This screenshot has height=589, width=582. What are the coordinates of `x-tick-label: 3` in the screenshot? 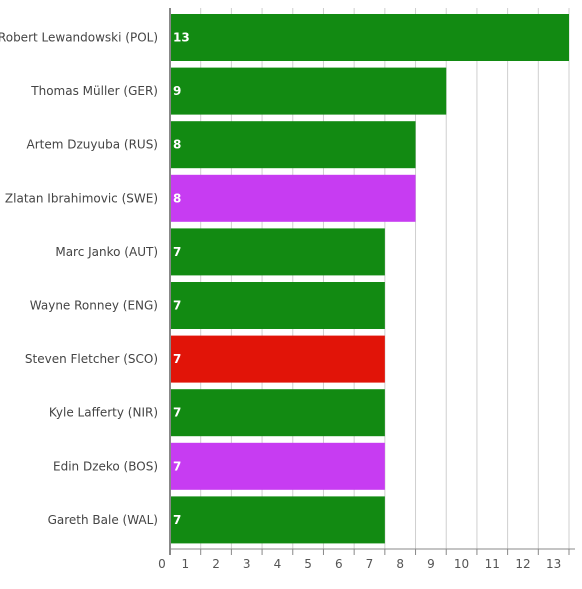 It's located at (247, 564).